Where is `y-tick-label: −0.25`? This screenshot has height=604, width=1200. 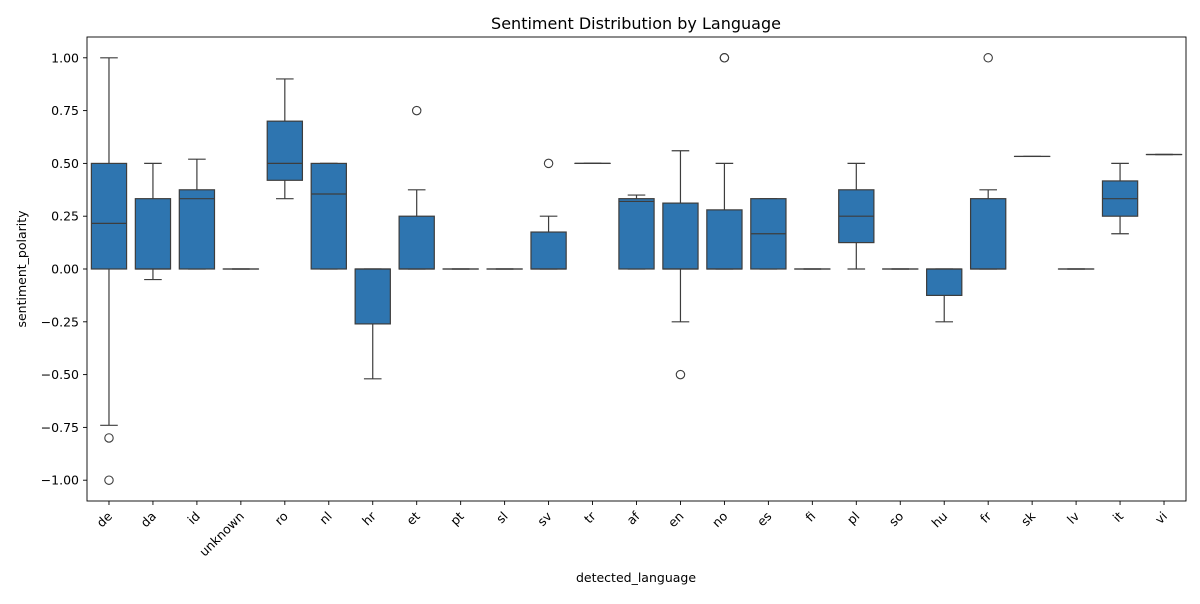
y-tick-label: −0.25 is located at coordinates (60, 321).